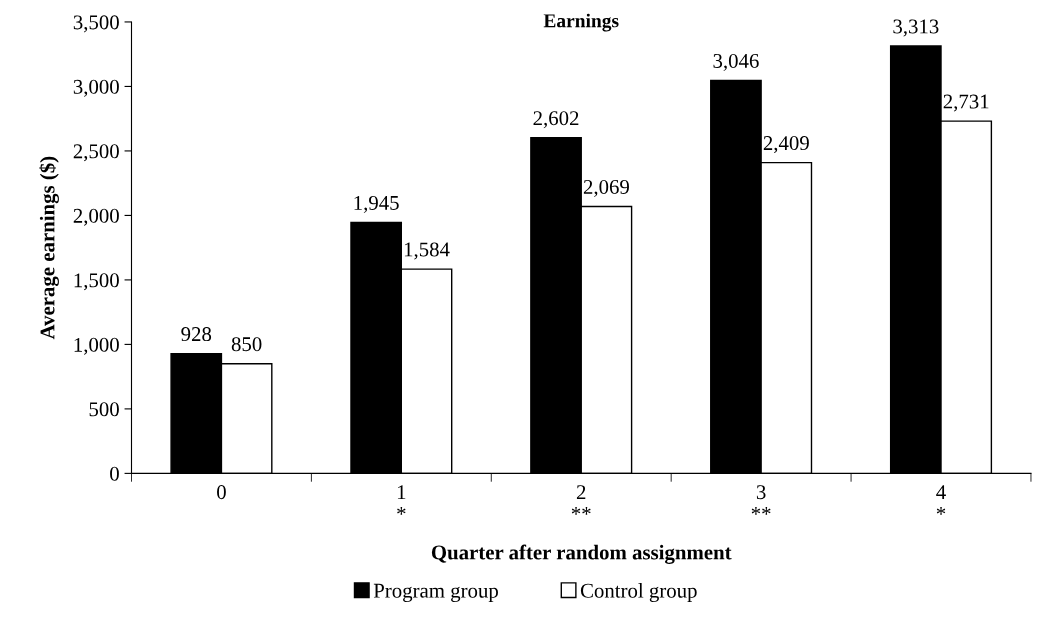  I want to click on y-tick-label: 3,500, so click(96, 24).